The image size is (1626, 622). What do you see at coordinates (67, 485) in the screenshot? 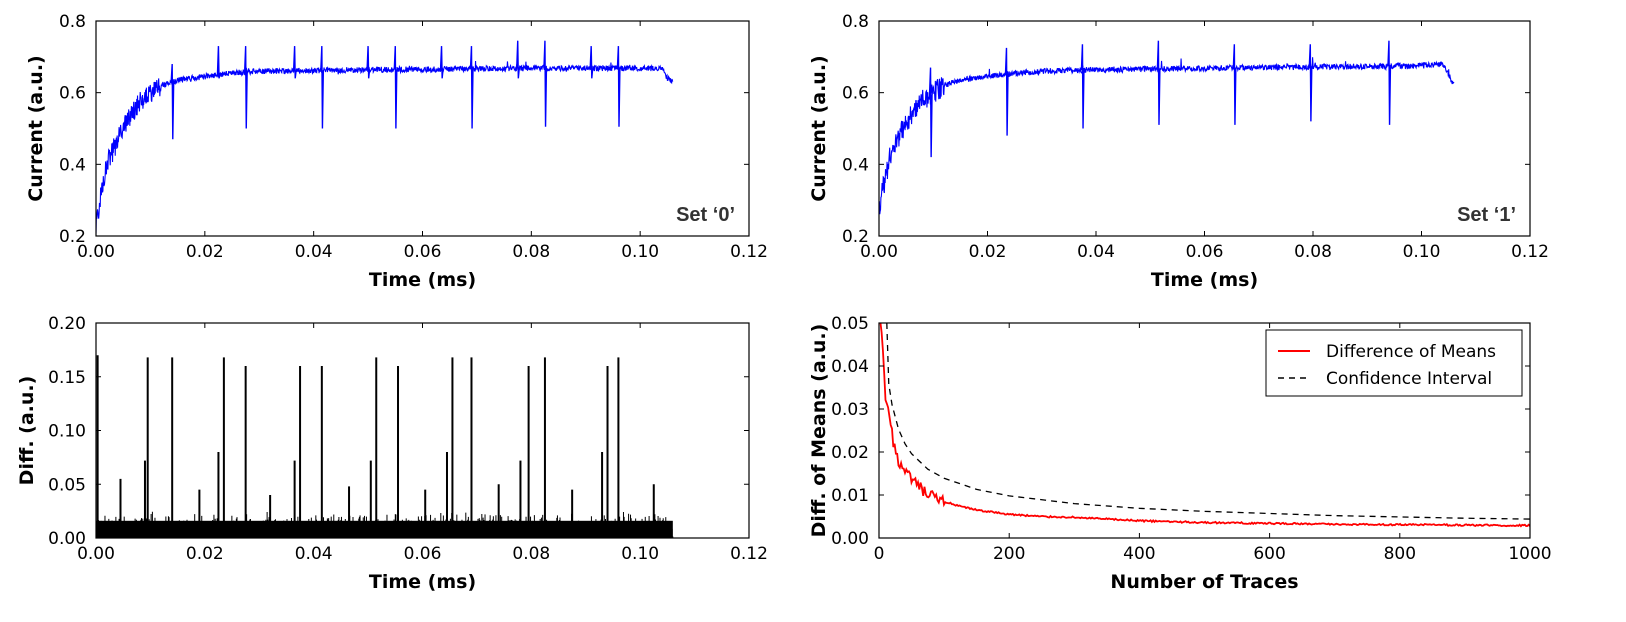
I see `y-tick-label: 0.05` at bounding box center [67, 485].